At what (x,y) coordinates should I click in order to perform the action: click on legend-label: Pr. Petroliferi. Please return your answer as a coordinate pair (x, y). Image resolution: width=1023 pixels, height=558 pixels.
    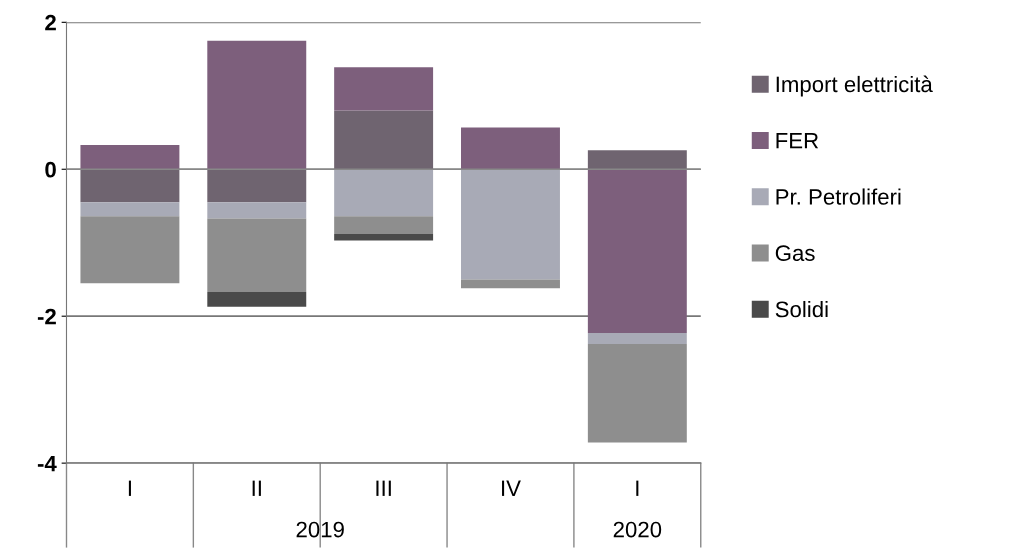
    Looking at the image, I should click on (838, 196).